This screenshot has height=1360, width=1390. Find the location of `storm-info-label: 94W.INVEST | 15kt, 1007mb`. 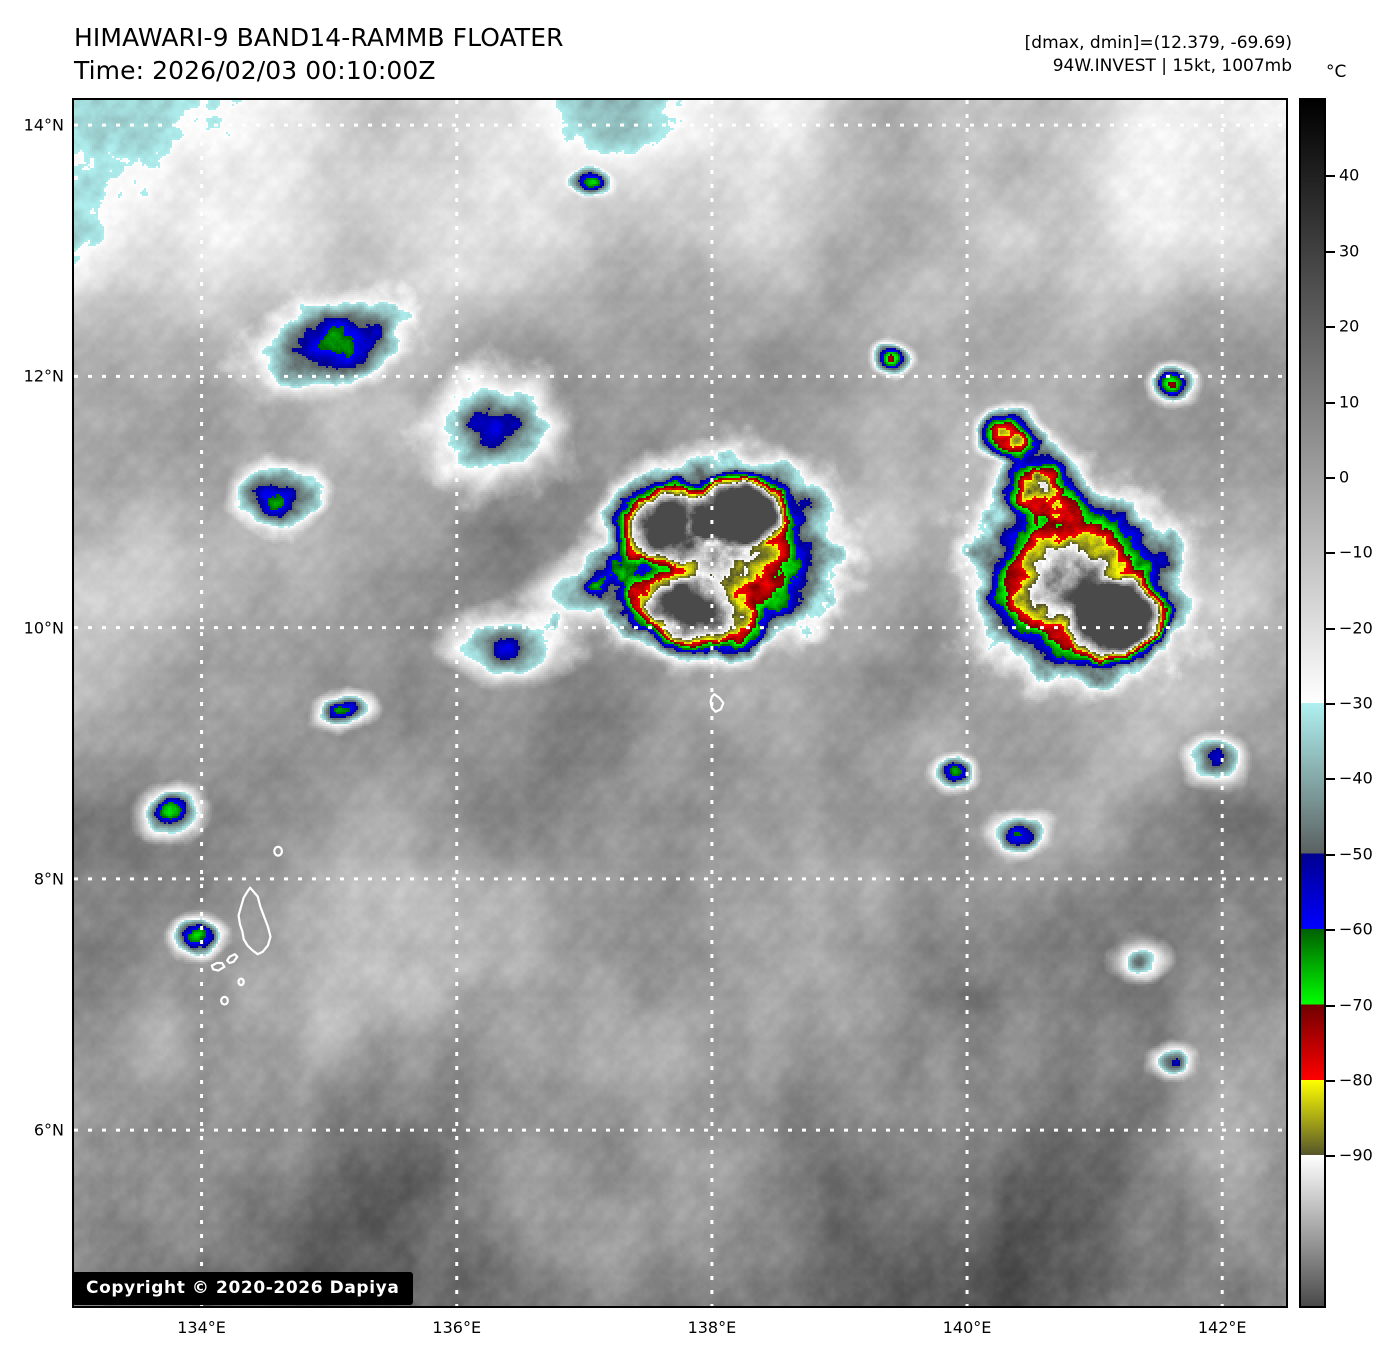

storm-info-label: 94W.INVEST | 15kt, 1007mb is located at coordinates (1172, 65).